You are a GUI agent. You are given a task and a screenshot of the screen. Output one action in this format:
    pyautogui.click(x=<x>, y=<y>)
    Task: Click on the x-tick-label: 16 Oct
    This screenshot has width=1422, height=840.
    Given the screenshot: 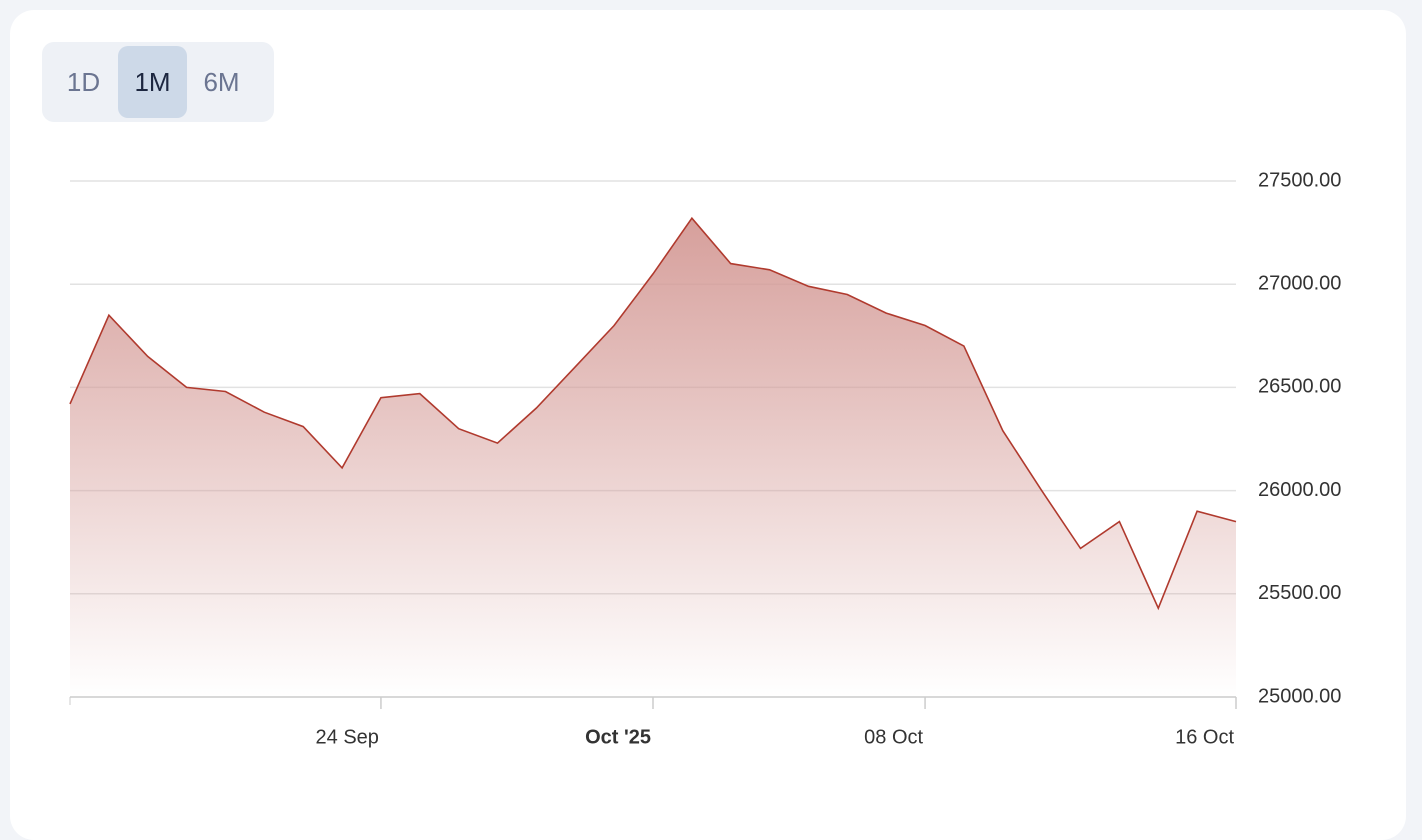 What is the action you would take?
    pyautogui.click(x=1204, y=737)
    